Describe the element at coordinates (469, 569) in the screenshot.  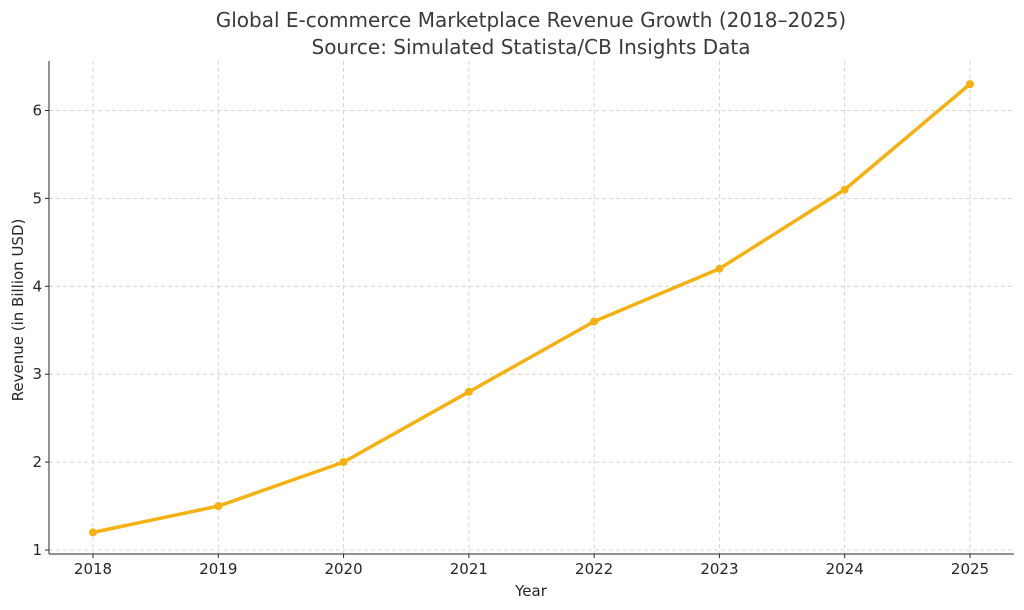
I see `x-tick-label: 2021` at that location.